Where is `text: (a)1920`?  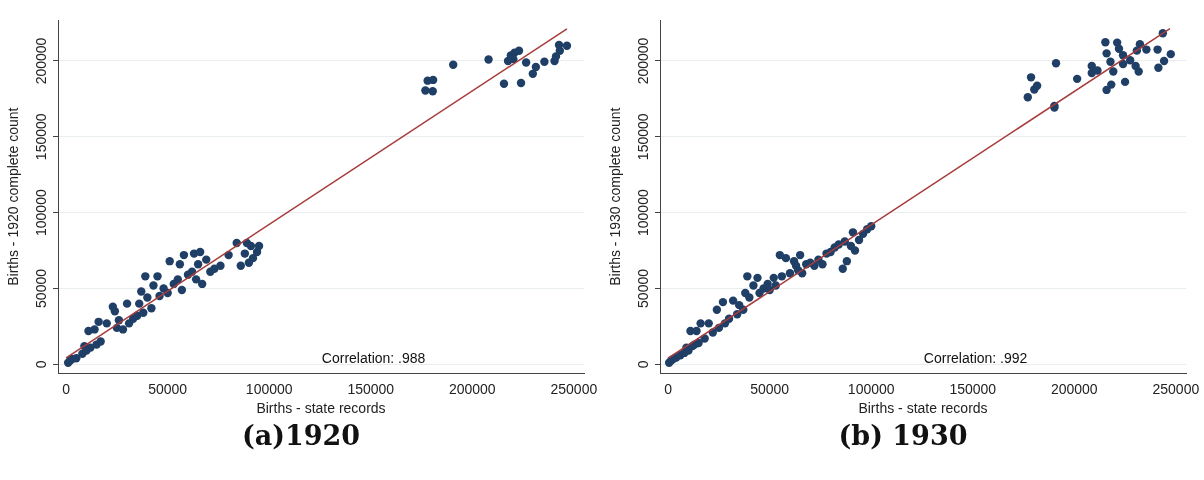 text: (a)1920 is located at coordinates (301, 435).